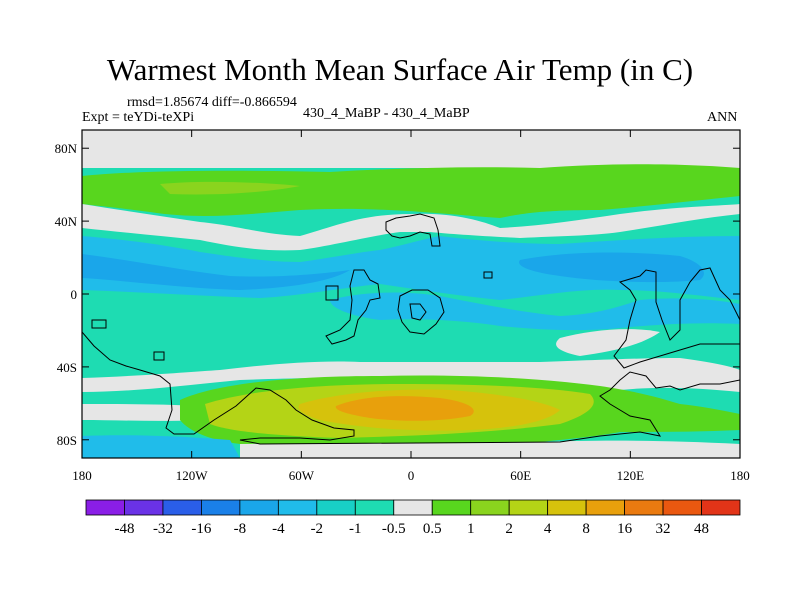 This screenshot has height=600, width=800. What do you see at coordinates (608, 342) in the screenshot?
I see `field-south-indian-neutral` at bounding box center [608, 342].